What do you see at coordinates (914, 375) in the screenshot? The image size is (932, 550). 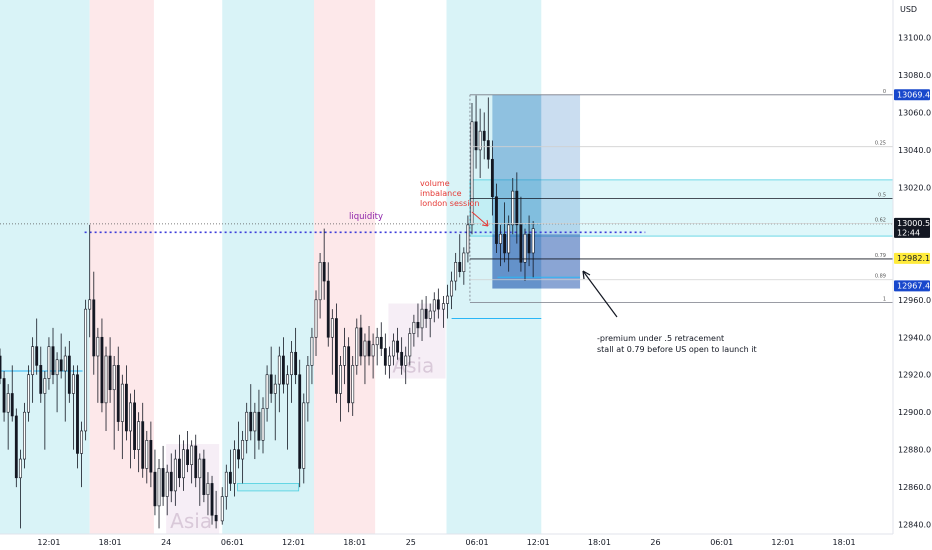 I see `price-tick-label: 12920.0` at bounding box center [914, 375].